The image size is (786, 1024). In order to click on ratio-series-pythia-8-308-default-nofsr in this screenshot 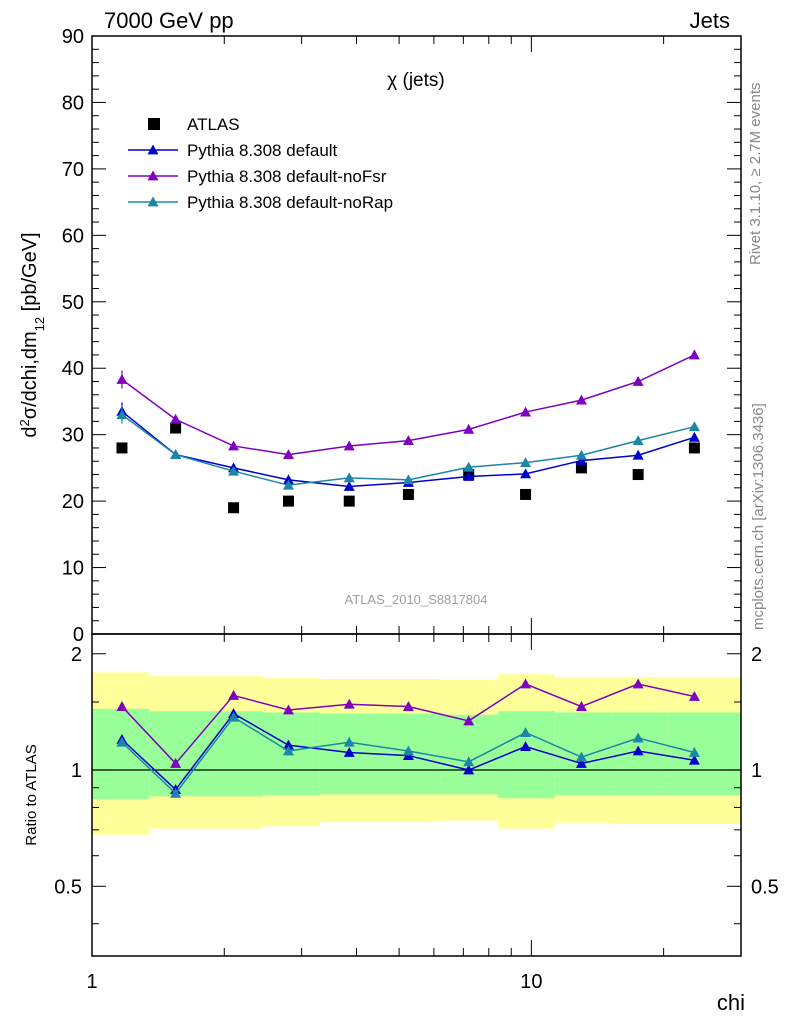, I will do `click(408, 723)`.